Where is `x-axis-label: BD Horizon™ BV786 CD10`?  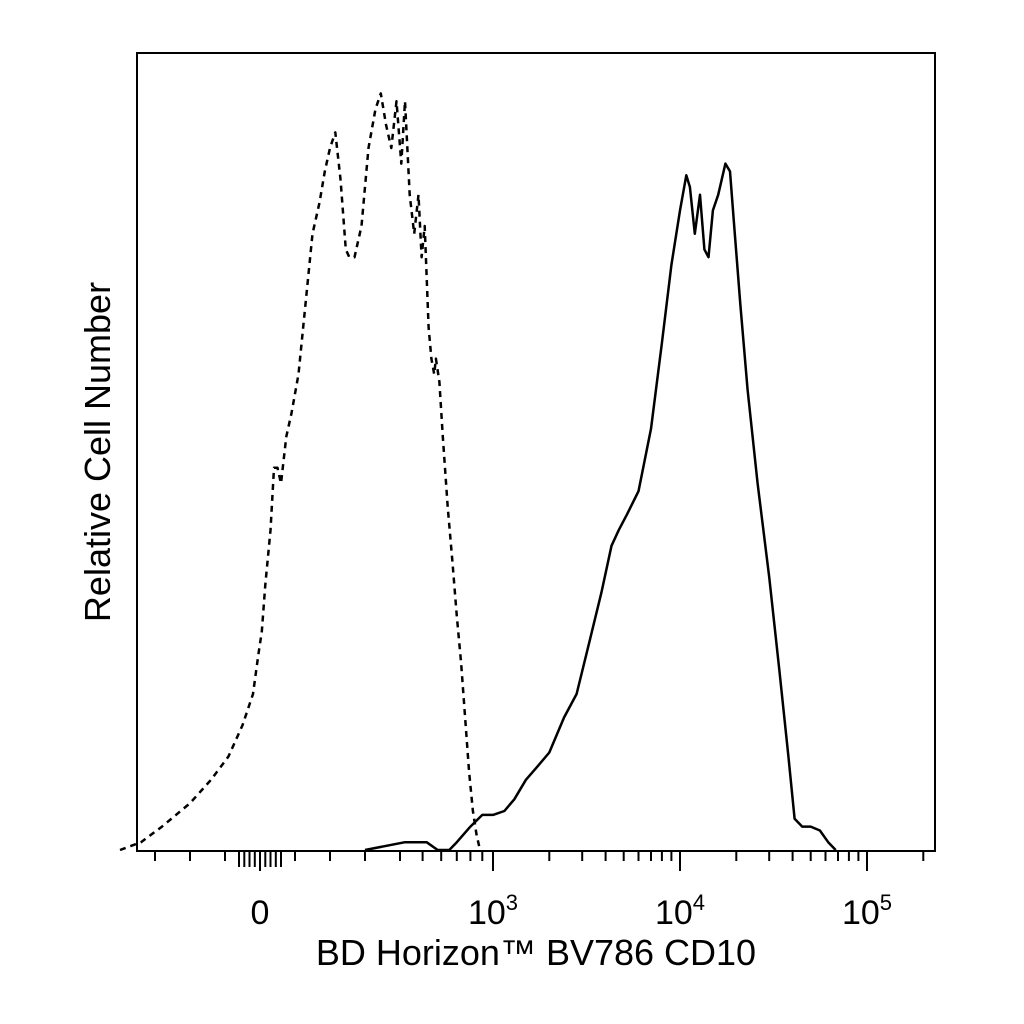 x-axis-label: BD Horizon™ BV786 CD10 is located at coordinates (536, 952).